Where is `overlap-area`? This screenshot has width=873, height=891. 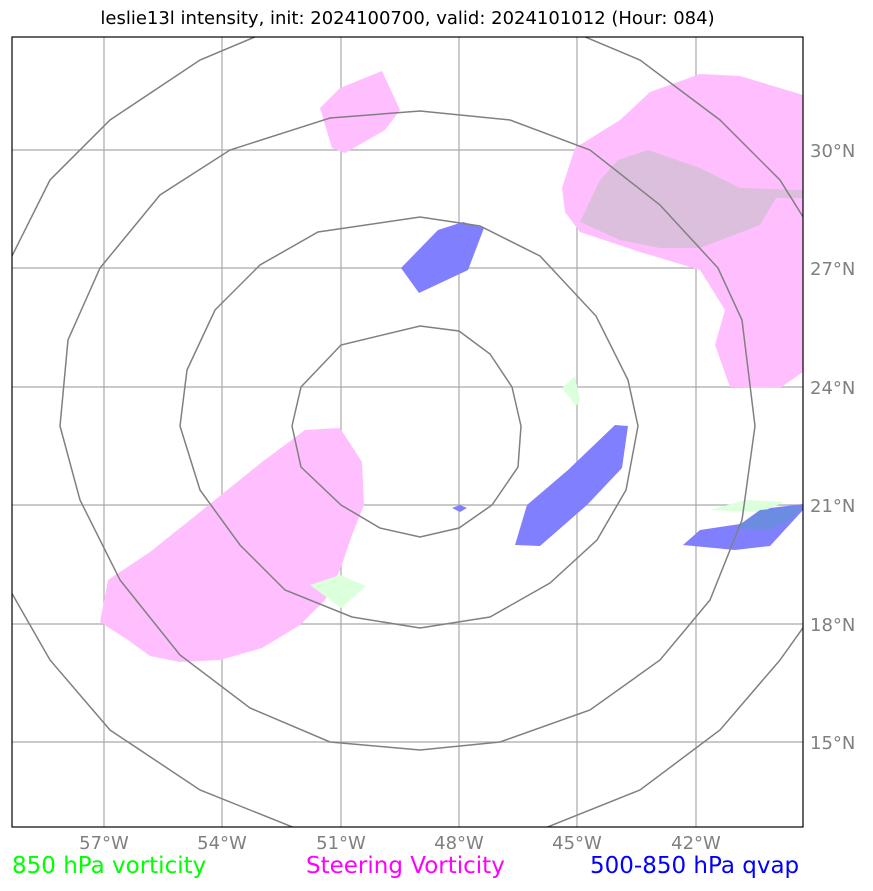 overlap-area is located at coordinates (691, 199).